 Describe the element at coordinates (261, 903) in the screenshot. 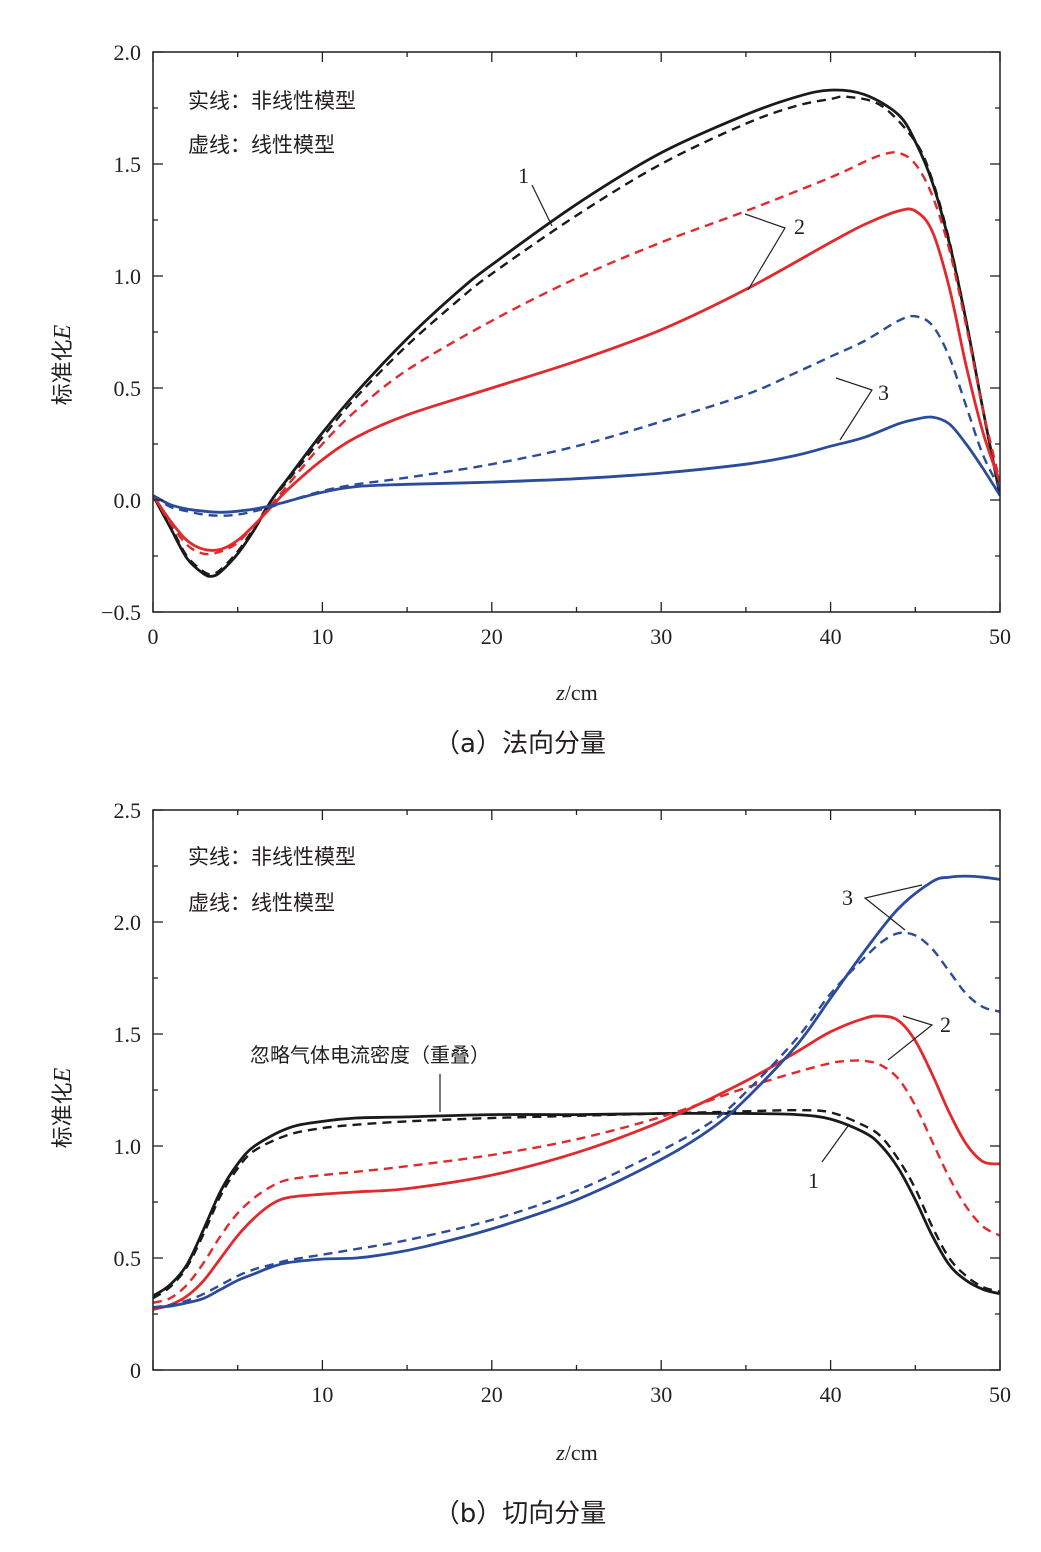

I see `panel-b-legend-dashed: 虚线：线性模型` at that location.